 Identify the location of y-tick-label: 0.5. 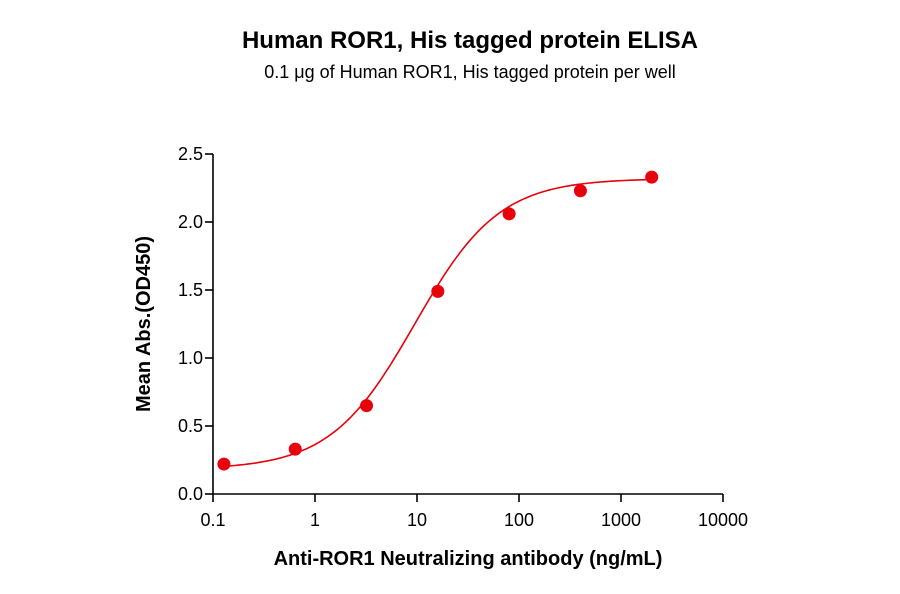
(190, 426).